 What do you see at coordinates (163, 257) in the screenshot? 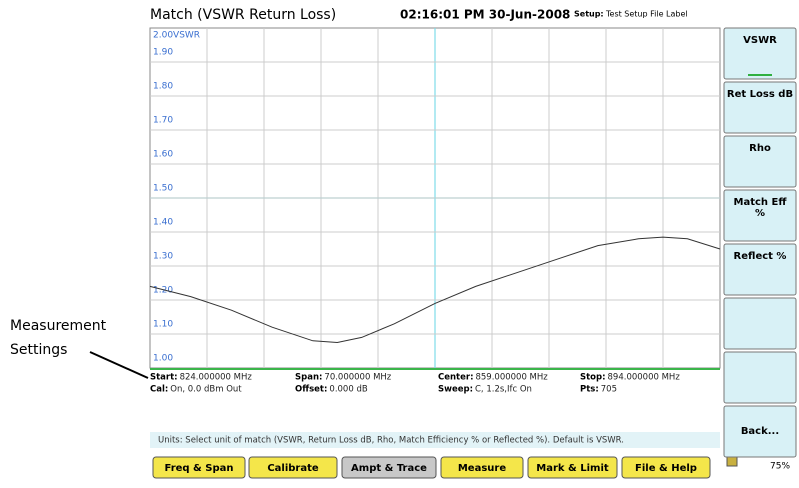
I see `y-tick-label: 1.30` at bounding box center [163, 257].